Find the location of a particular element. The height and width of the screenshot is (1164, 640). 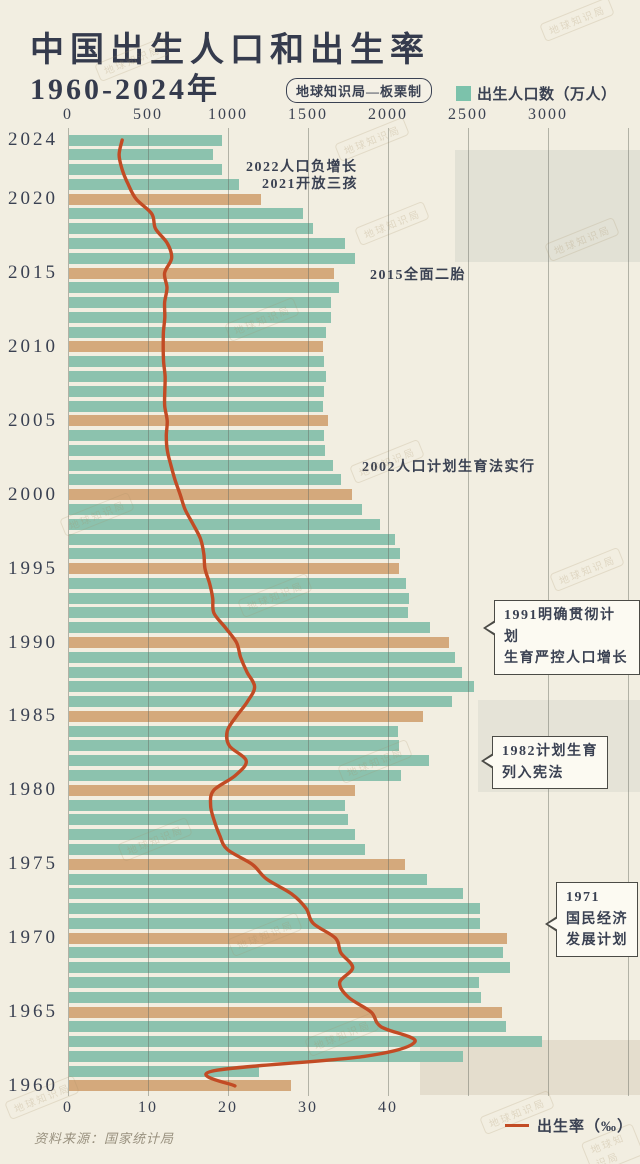

bar-2018 is located at coordinates (191, 229).